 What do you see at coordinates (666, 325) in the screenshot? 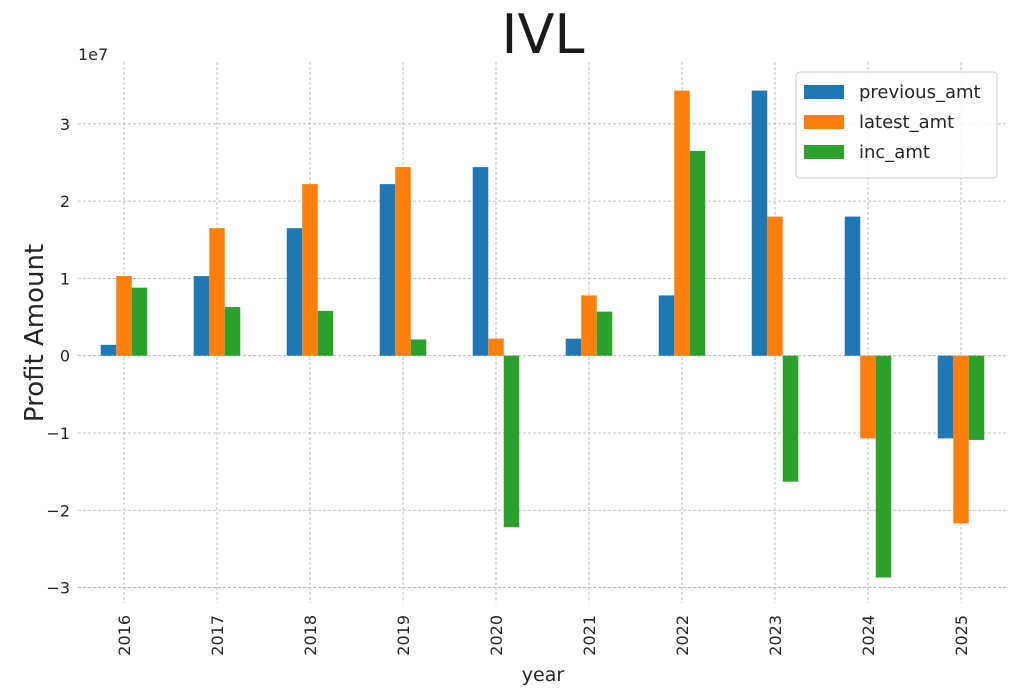
I see `bar-previous_amt-2022` at bounding box center [666, 325].